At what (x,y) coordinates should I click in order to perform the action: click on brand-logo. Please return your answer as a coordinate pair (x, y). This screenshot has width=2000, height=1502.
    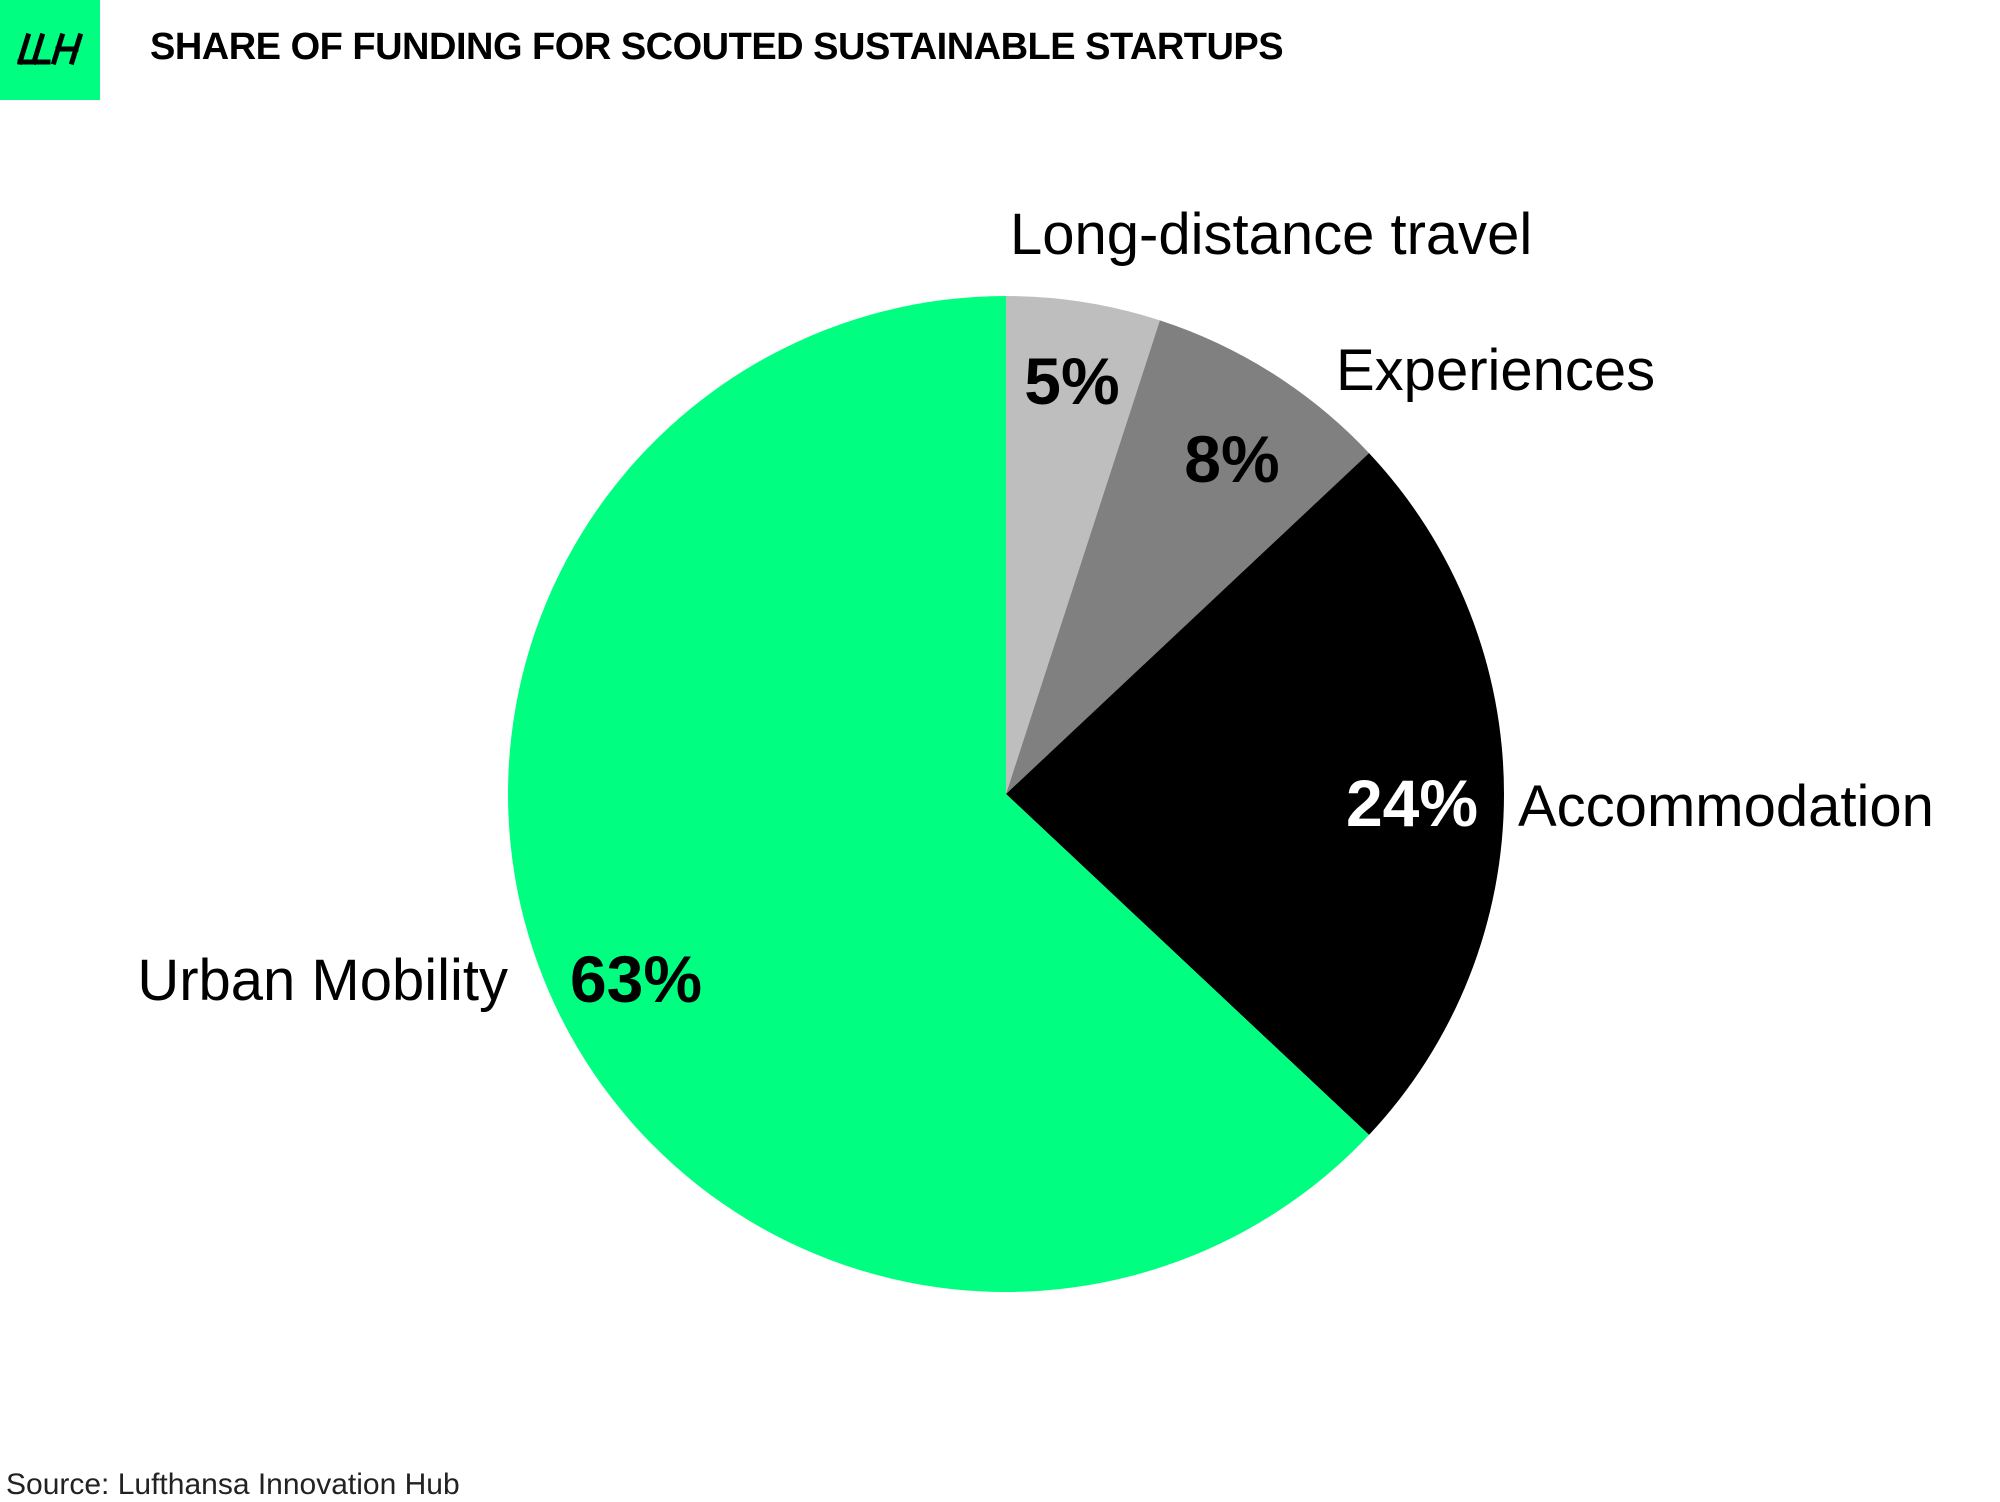
    Looking at the image, I should click on (50, 50).